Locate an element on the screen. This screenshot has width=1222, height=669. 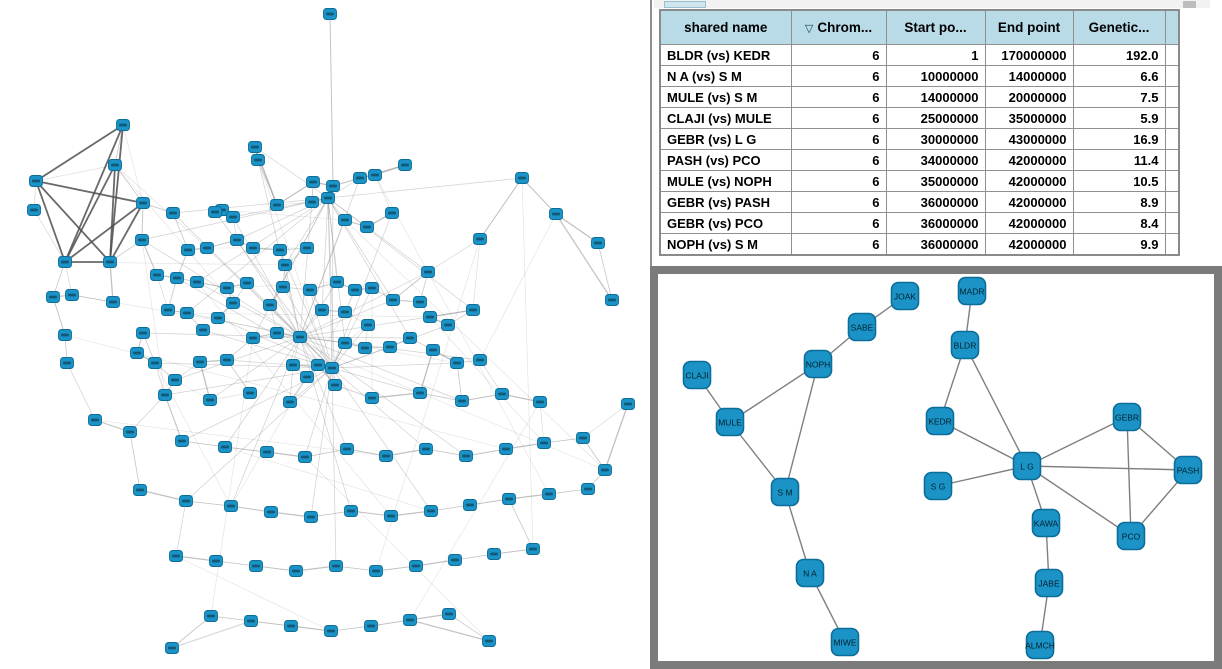
table-row: N A (vs) S M 6 10000000 14000000 6.6 is located at coordinates (919, 76).